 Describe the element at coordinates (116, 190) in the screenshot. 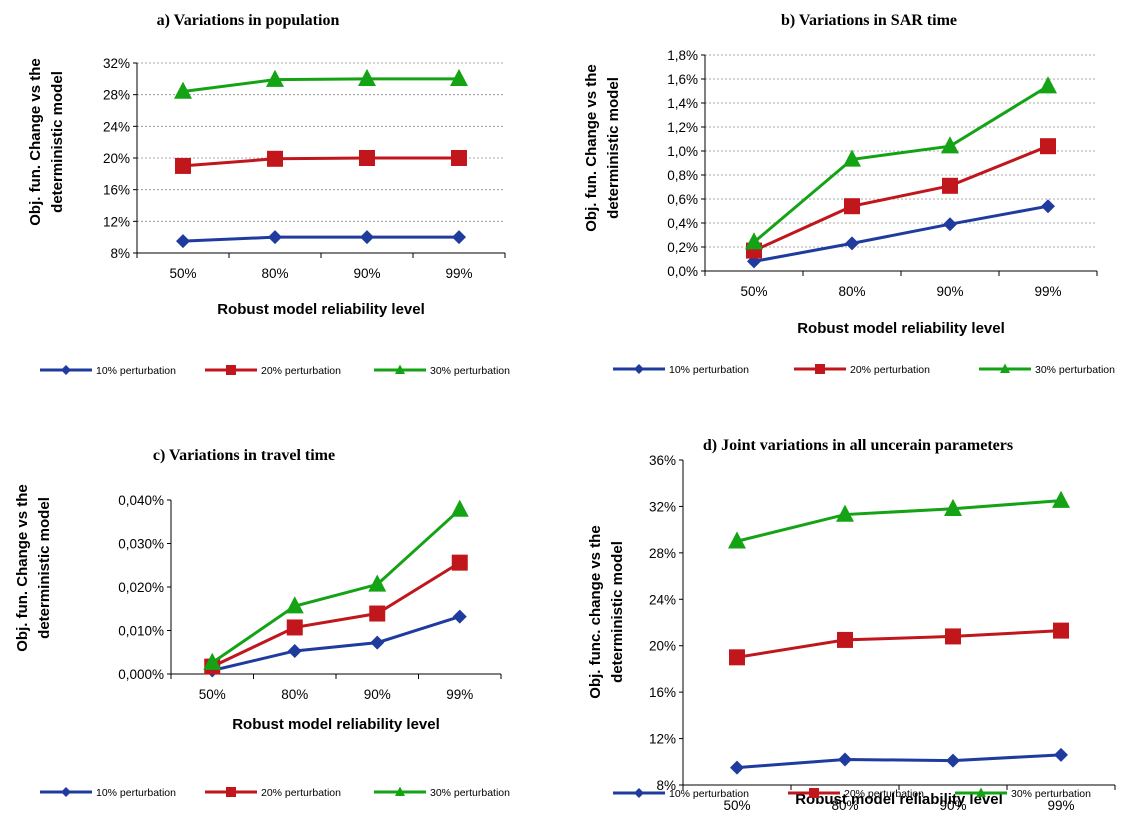

I see `y-tick-label: 16%` at that location.